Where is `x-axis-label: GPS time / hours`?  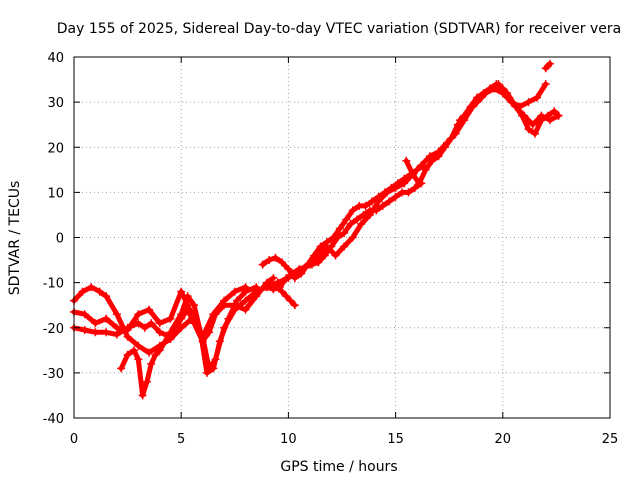 x-axis-label: GPS time / hours is located at coordinates (338, 467).